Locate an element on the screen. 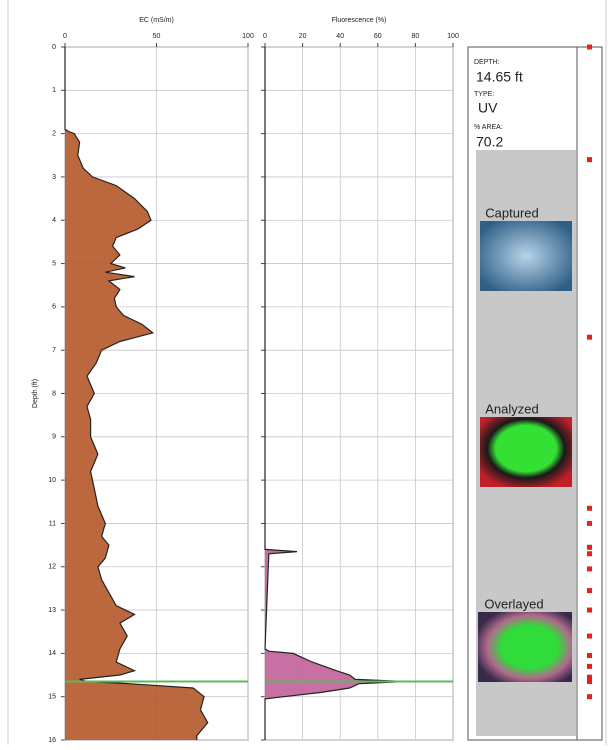 The image size is (611, 750). x-tick-label: 60 is located at coordinates (378, 36).